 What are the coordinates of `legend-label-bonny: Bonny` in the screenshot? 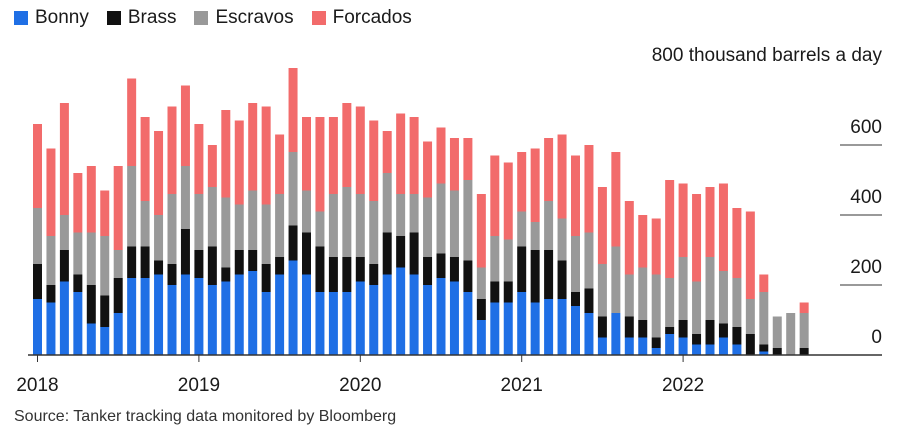 It's located at (62, 17).